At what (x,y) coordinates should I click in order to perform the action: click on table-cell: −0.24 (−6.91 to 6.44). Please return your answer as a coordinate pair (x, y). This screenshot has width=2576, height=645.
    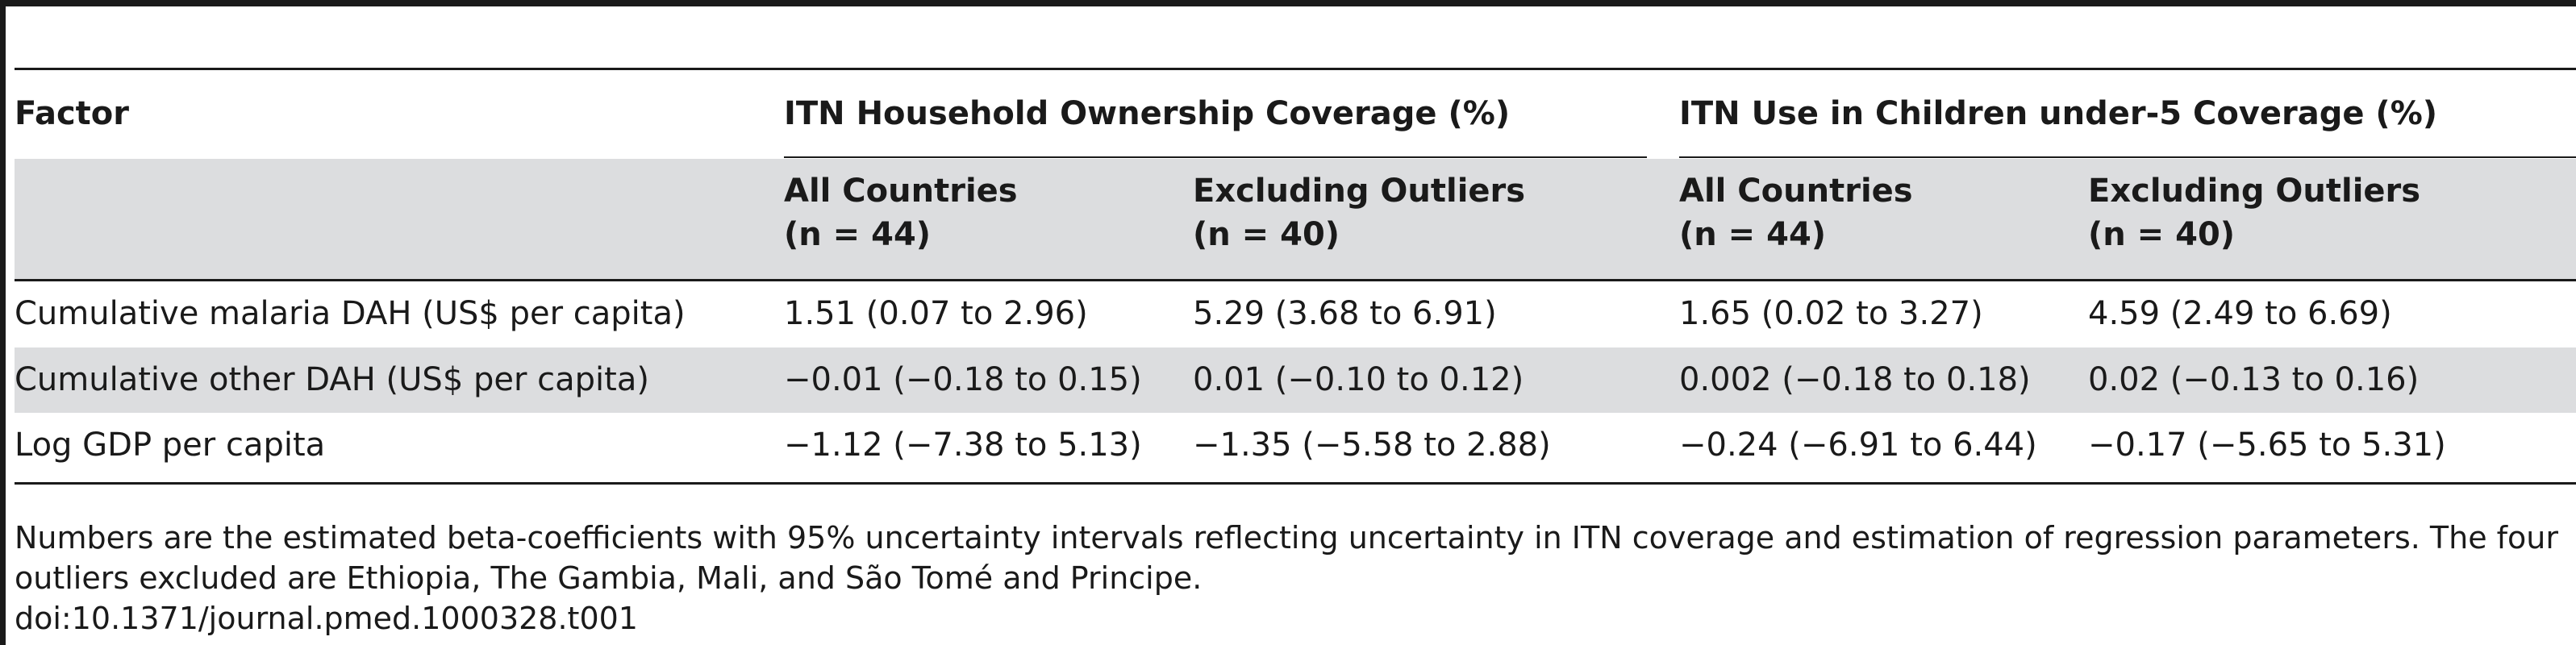
    Looking at the image, I should click on (1858, 445).